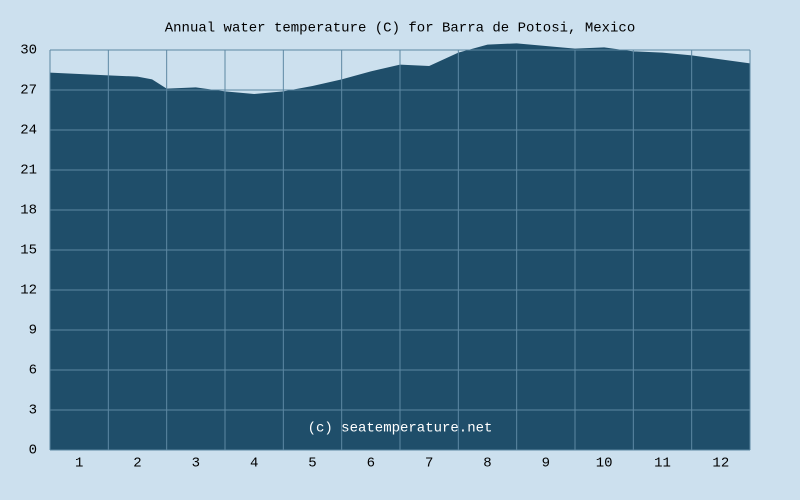 This screenshot has height=500, width=800. I want to click on y-tick-label: 18, so click(28, 211).